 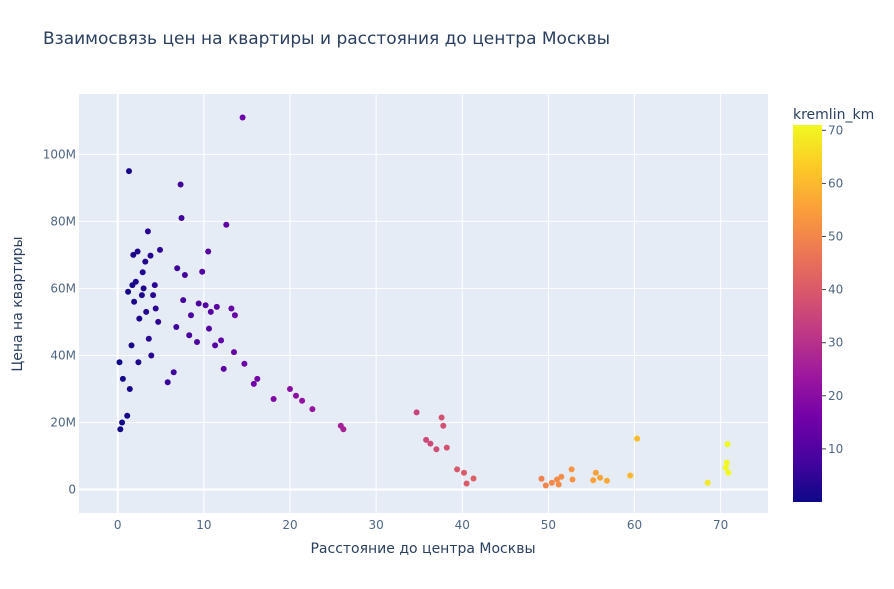 What do you see at coordinates (835, 237) in the screenshot?
I see `colorbar-tick-label: 50` at bounding box center [835, 237].